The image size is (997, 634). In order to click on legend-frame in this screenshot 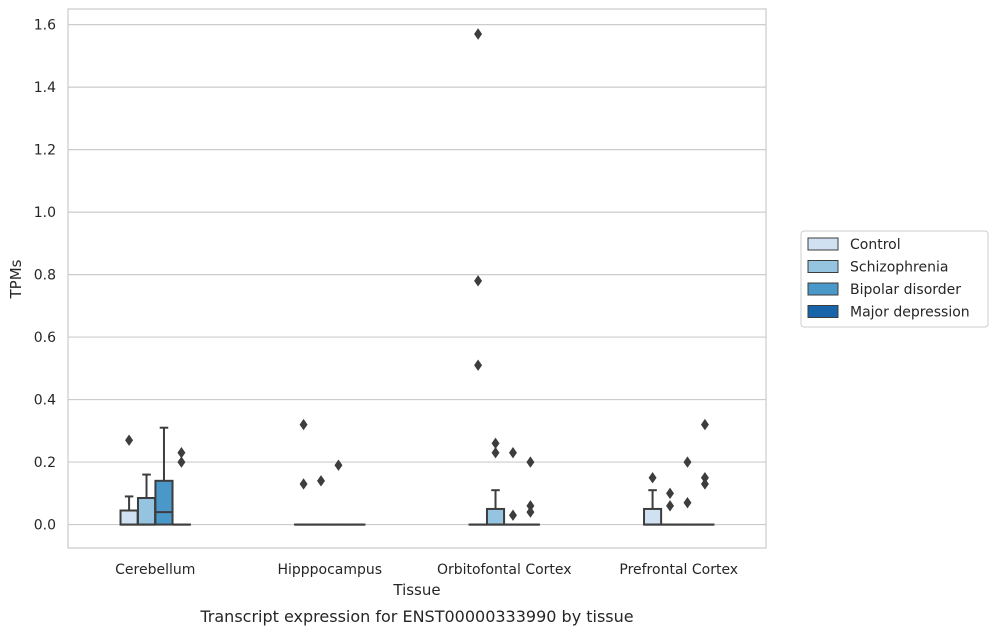, I will do `click(894, 279)`.